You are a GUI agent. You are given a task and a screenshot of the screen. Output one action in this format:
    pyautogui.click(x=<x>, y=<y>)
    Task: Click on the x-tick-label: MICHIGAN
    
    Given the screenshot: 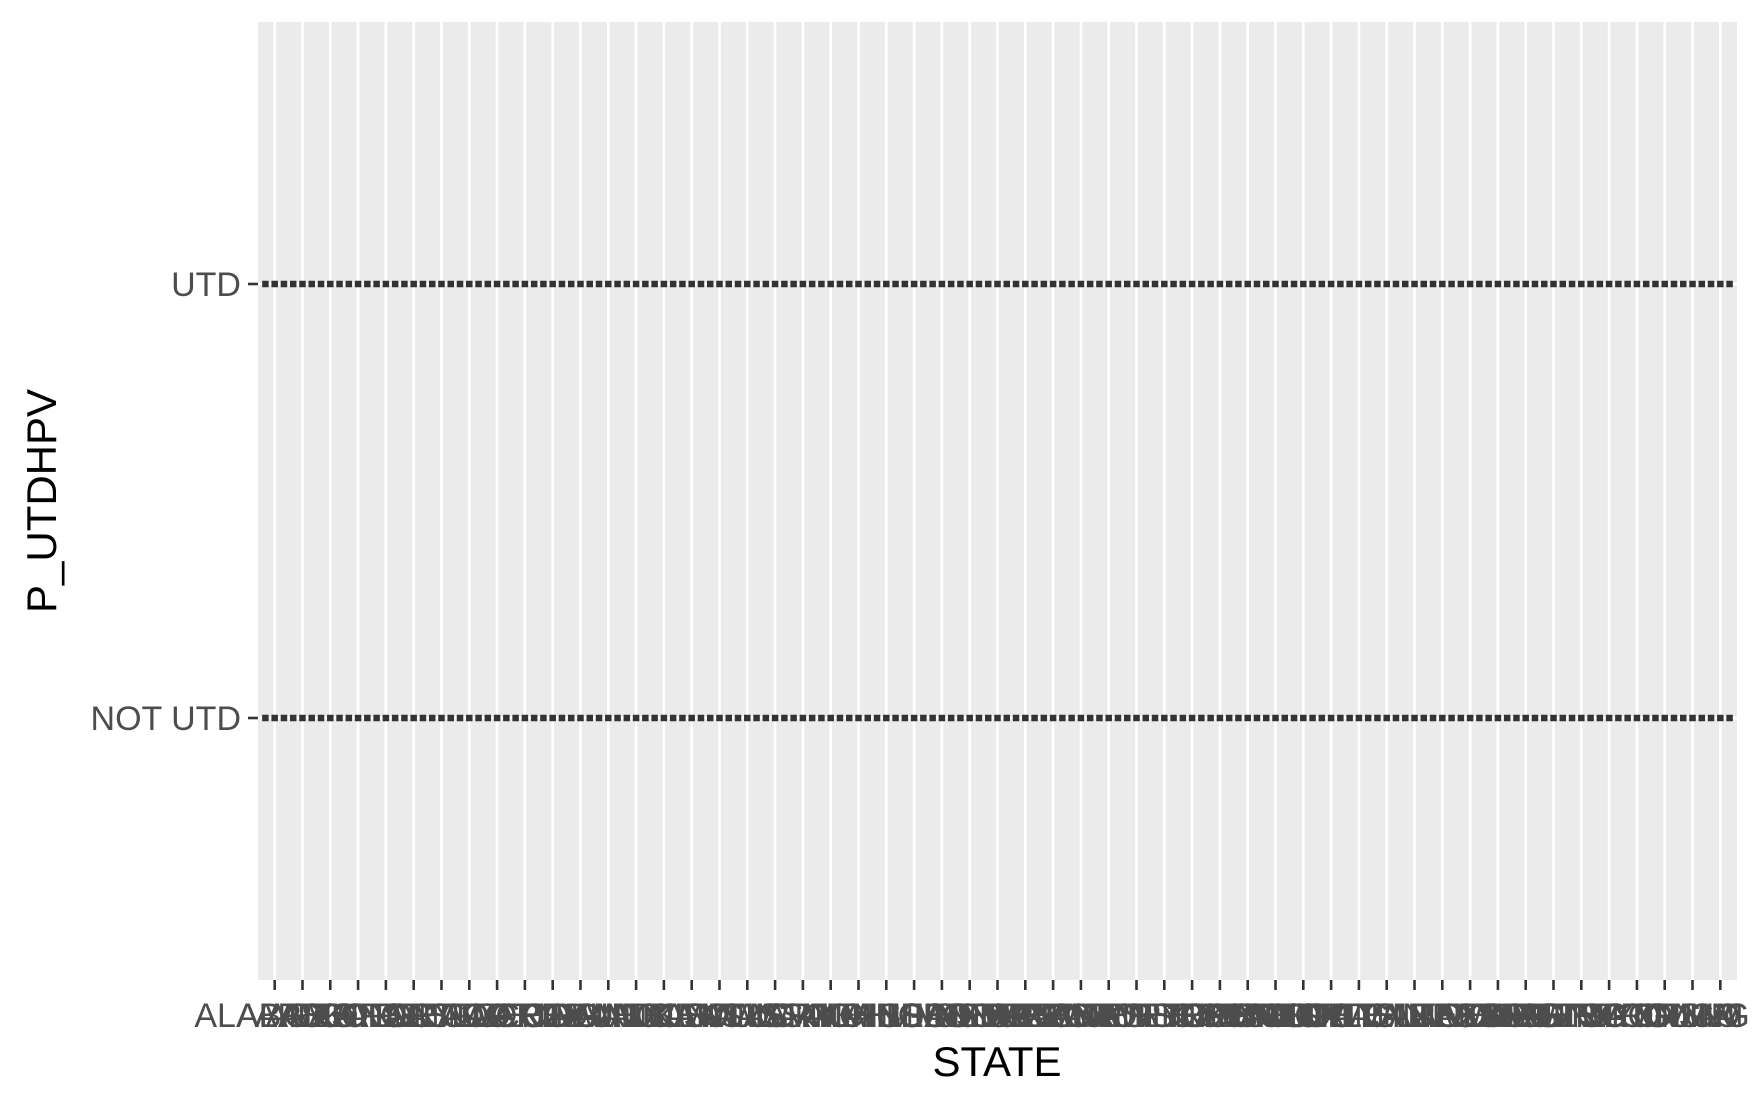 What is the action you would take?
    pyautogui.click(x=886, y=1016)
    